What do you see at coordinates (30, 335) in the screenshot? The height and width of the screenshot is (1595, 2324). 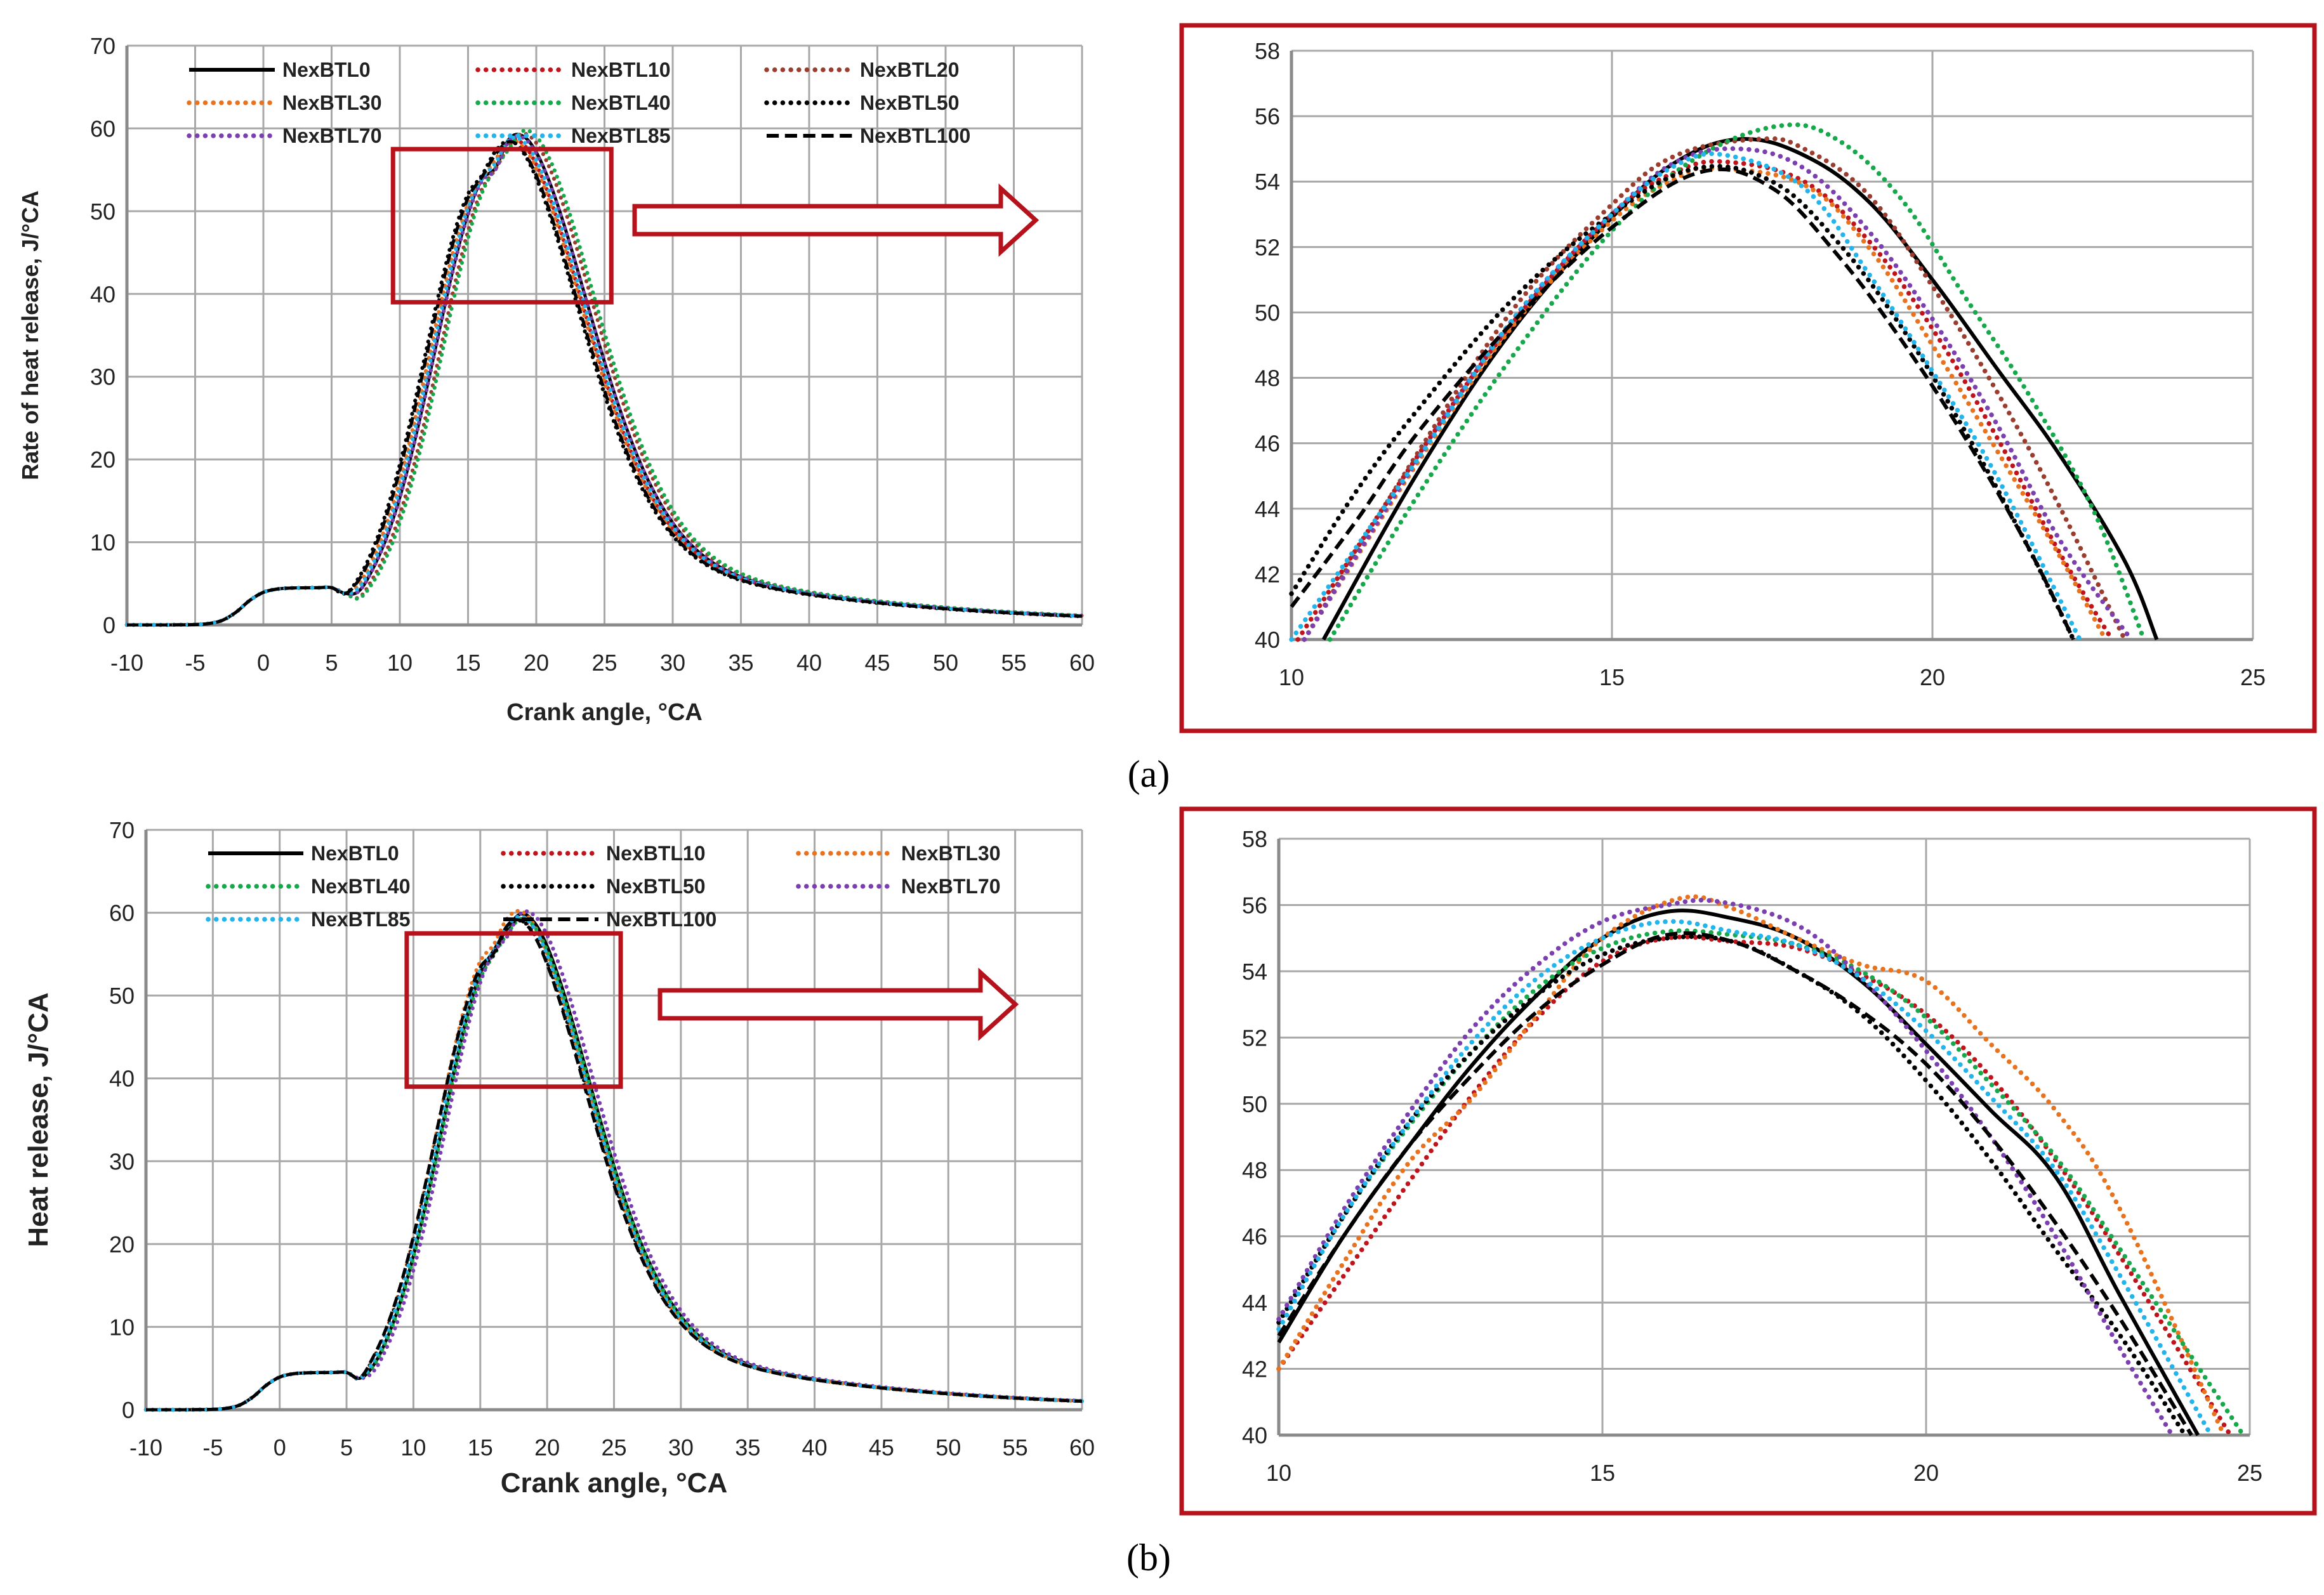 I see `y-axis-title: Rate of heat release, J/°CA` at bounding box center [30, 335].